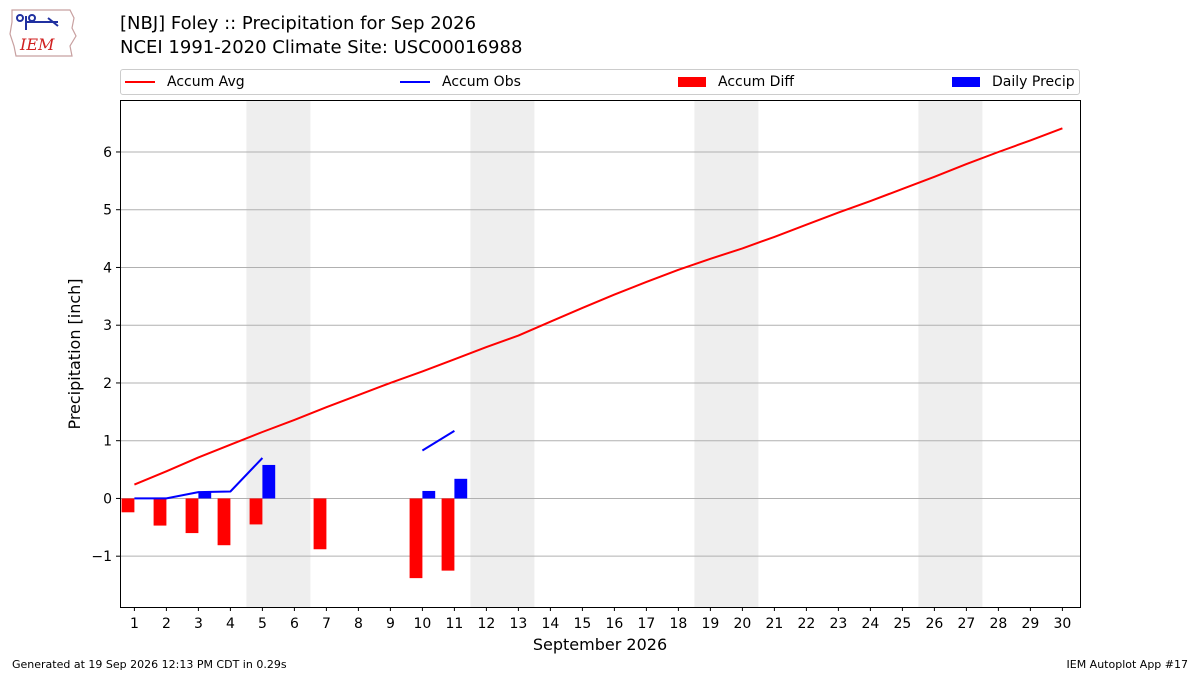  What do you see at coordinates (422, 624) in the screenshot?
I see `x-tick-label: 10` at bounding box center [422, 624].